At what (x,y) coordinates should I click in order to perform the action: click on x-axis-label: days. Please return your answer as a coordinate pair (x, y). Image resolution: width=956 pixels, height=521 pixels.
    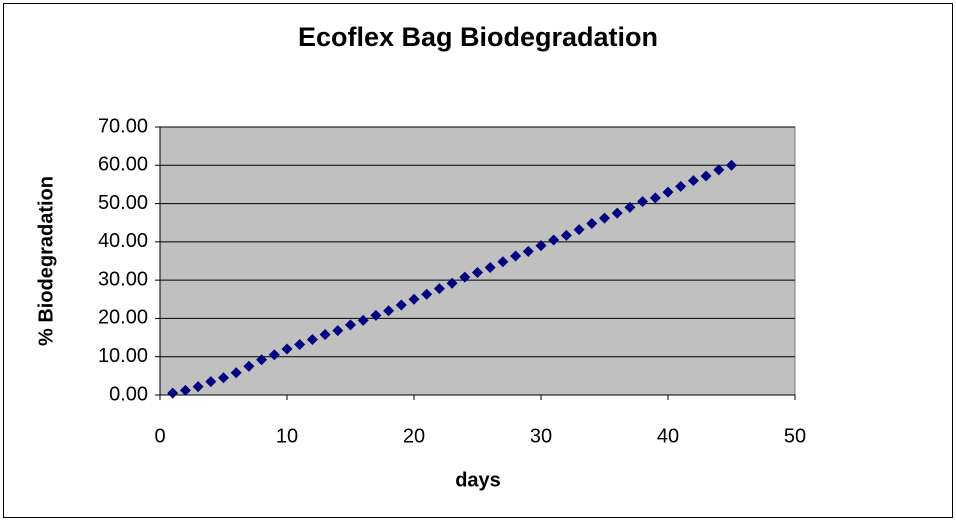
    Looking at the image, I should click on (478, 480).